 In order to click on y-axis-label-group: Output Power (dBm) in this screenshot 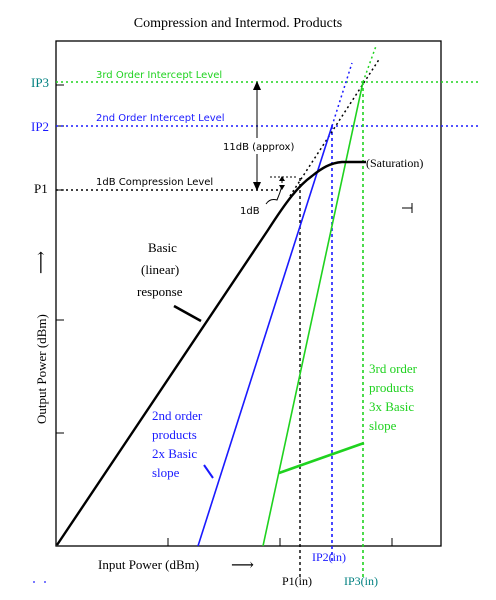, I will do `click(41, 369)`.